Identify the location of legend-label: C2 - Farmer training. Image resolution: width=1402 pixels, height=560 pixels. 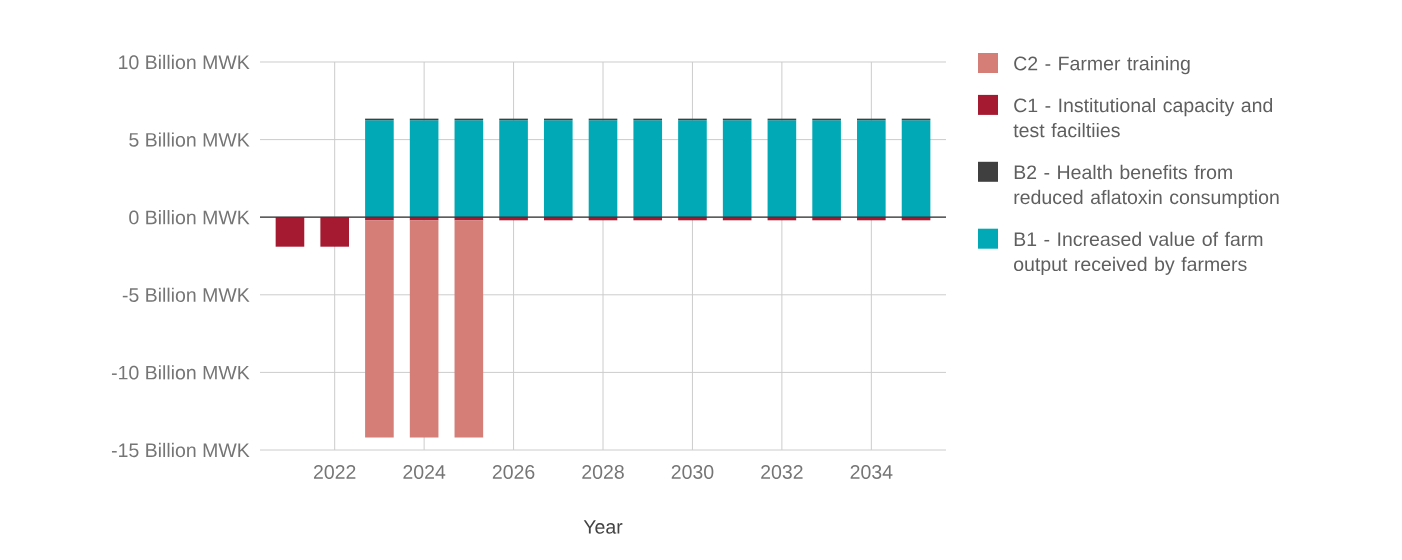
(1102, 65).